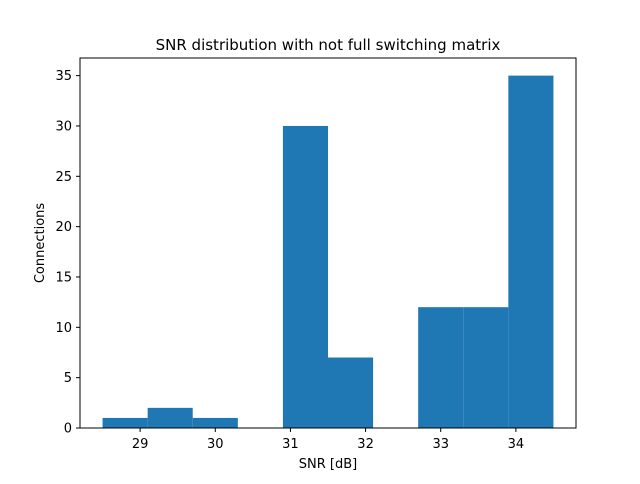  Describe the element at coordinates (516, 444) in the screenshot. I see `x-tick-label-34: 34` at that location.